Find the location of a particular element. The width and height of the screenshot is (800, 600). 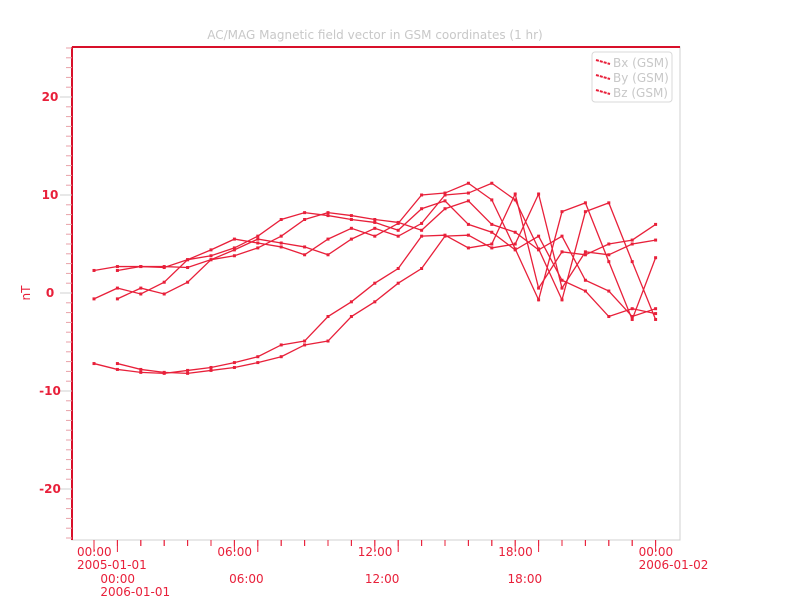

legend-swatch is located at coordinates (603, 62).